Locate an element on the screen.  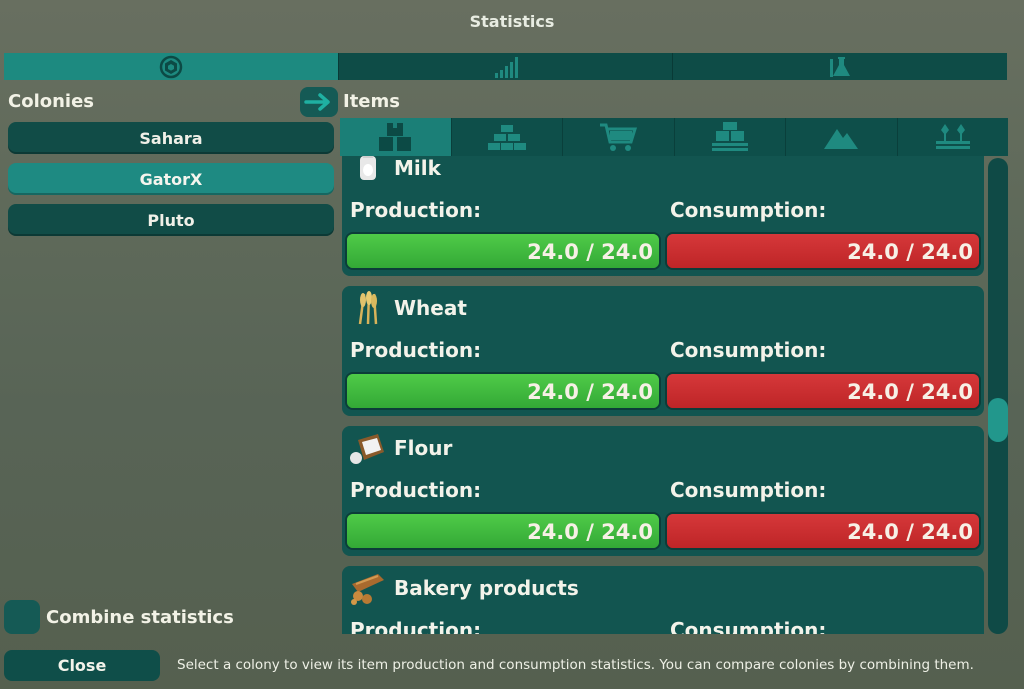
tab-category-goods is located at coordinates (396, 137).